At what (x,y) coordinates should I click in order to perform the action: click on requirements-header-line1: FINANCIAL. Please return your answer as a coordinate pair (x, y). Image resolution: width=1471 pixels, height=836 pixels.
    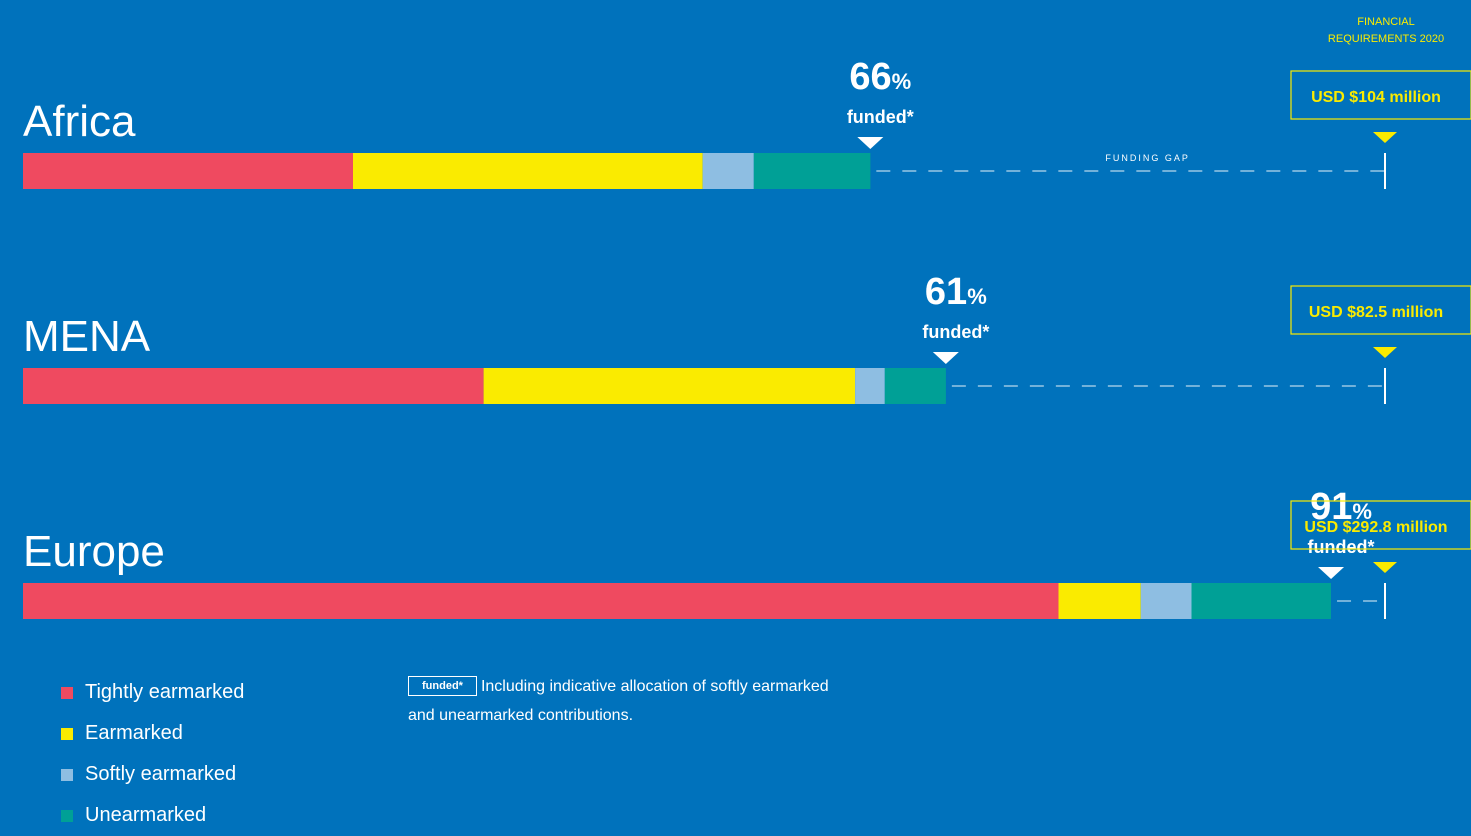
    Looking at the image, I should click on (1385, 22).